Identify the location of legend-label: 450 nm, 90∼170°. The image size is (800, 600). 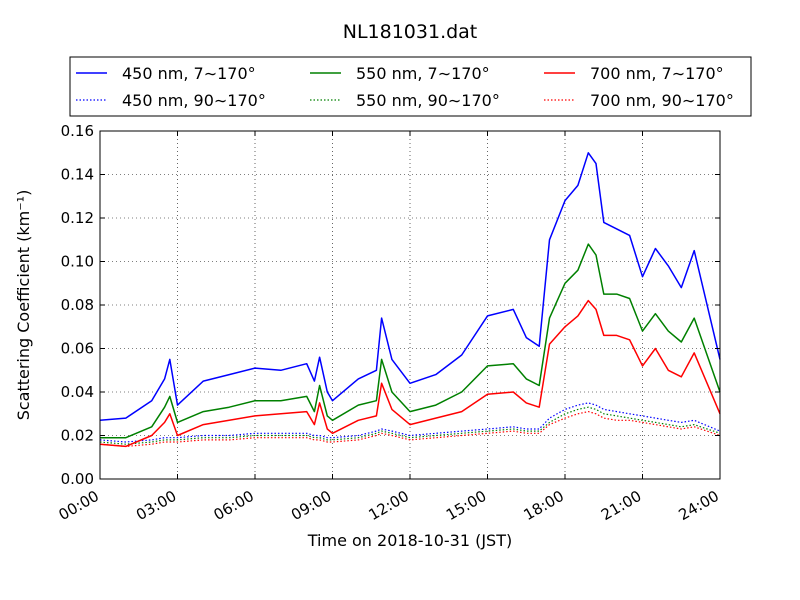
(194, 100).